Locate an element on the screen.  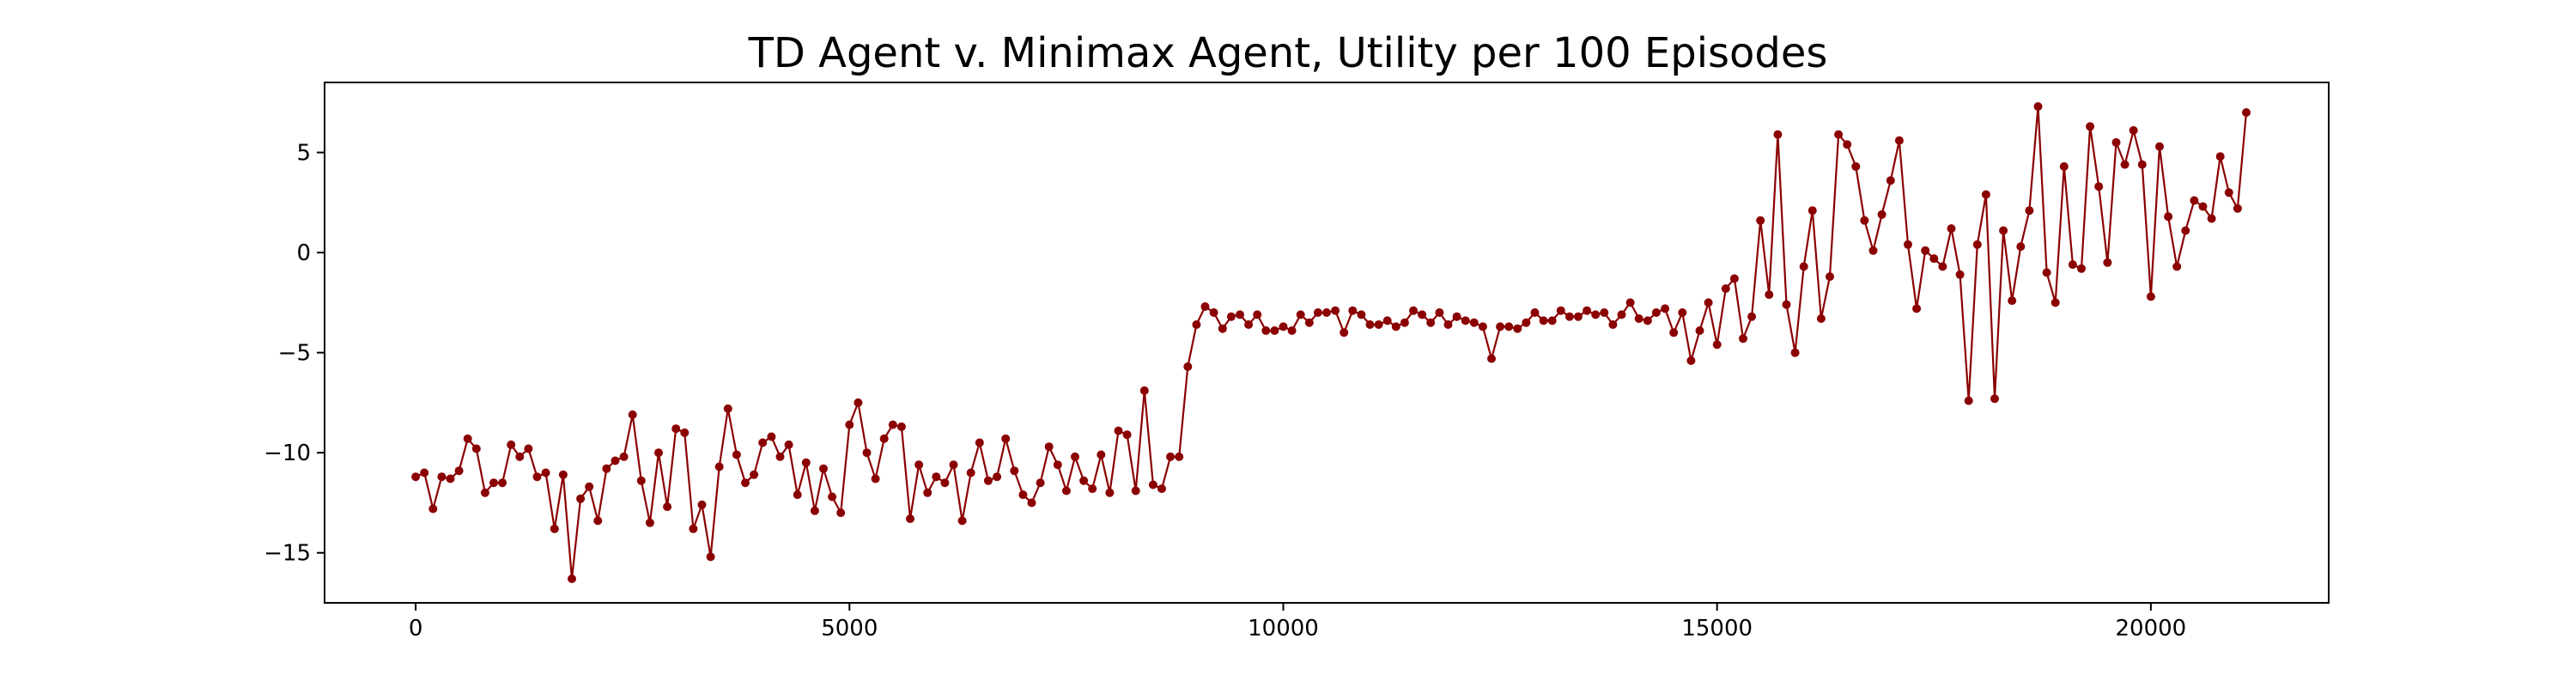
x-tick-label: 10000 is located at coordinates (1283, 628).